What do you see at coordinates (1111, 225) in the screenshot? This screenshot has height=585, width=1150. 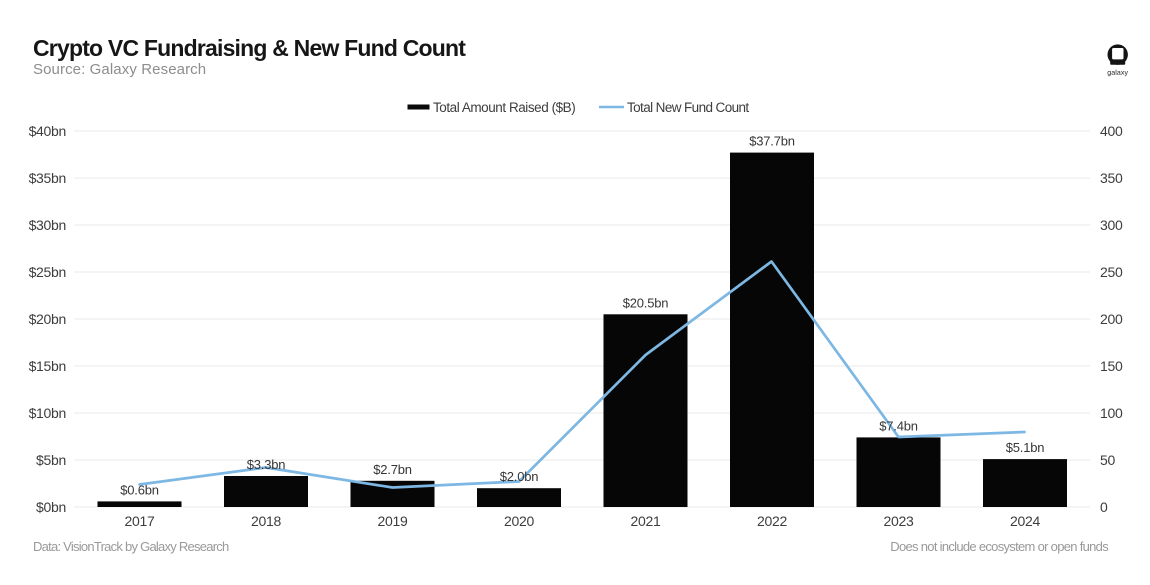 I see `svg-text: 300` at bounding box center [1111, 225].